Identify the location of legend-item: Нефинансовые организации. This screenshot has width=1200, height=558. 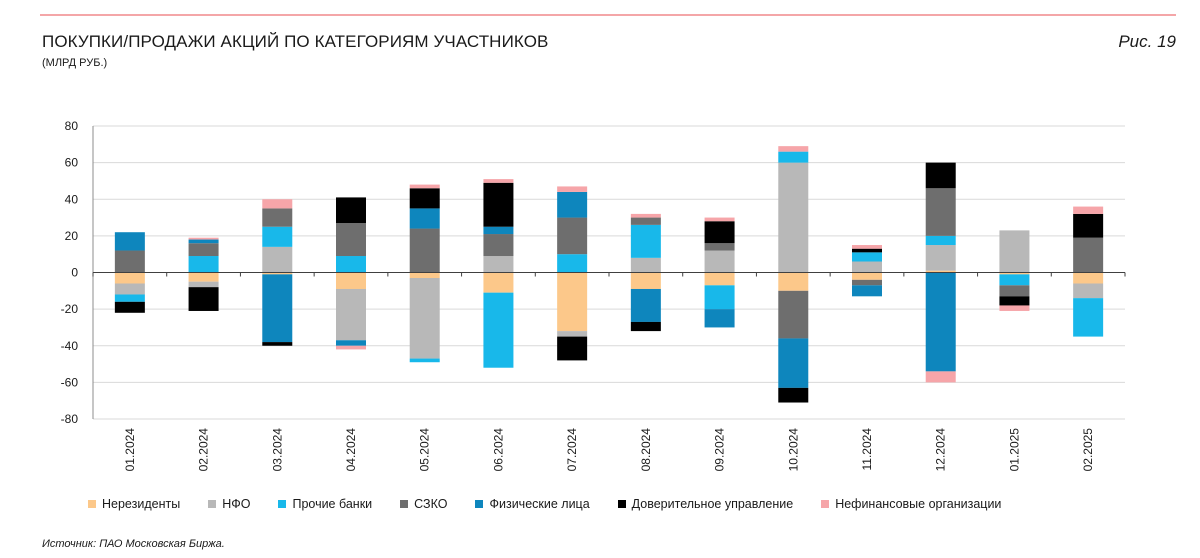
(911, 504).